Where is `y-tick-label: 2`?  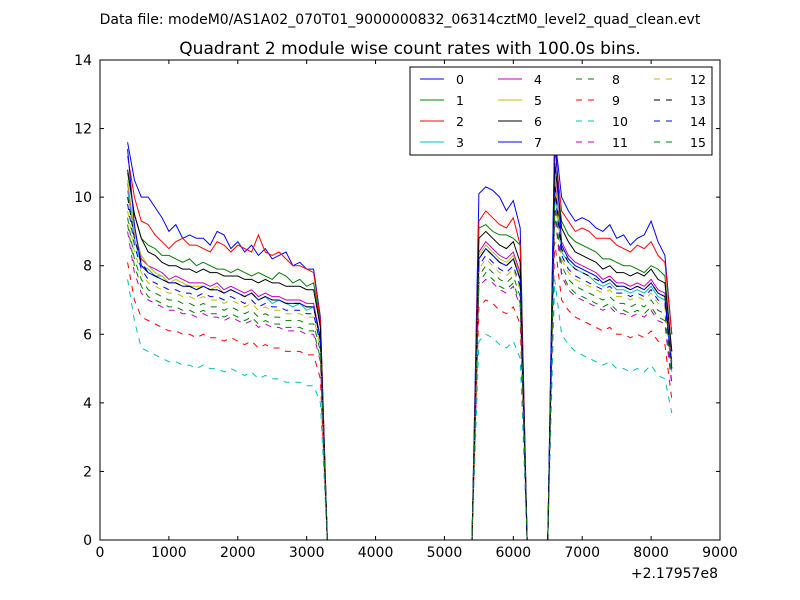
y-tick-label: 2 is located at coordinates (87, 472).